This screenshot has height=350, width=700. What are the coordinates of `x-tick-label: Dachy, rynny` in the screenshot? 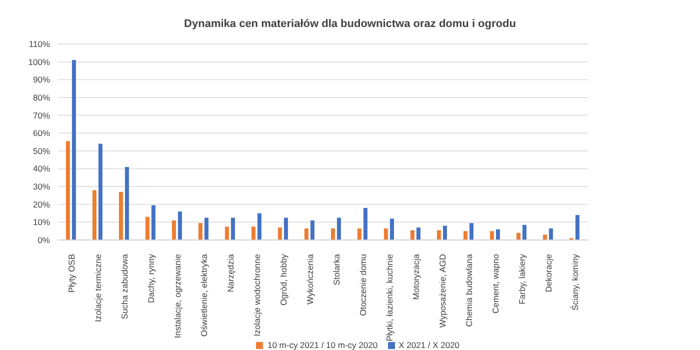 It's located at (151, 278).